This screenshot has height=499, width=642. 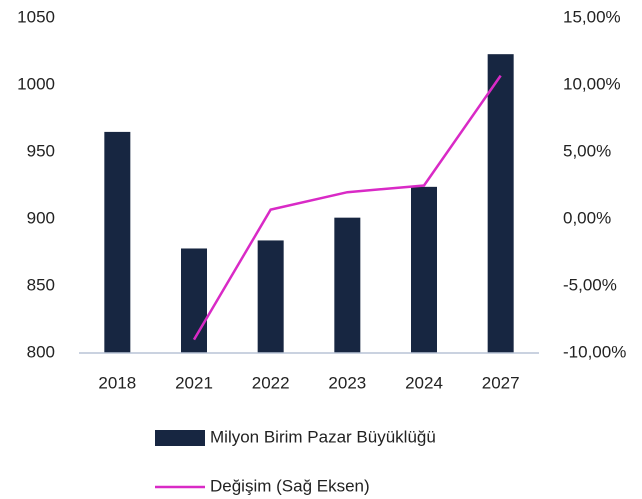 What do you see at coordinates (587, 150) in the screenshot?
I see `y2-tick-label: 5,00%` at bounding box center [587, 150].